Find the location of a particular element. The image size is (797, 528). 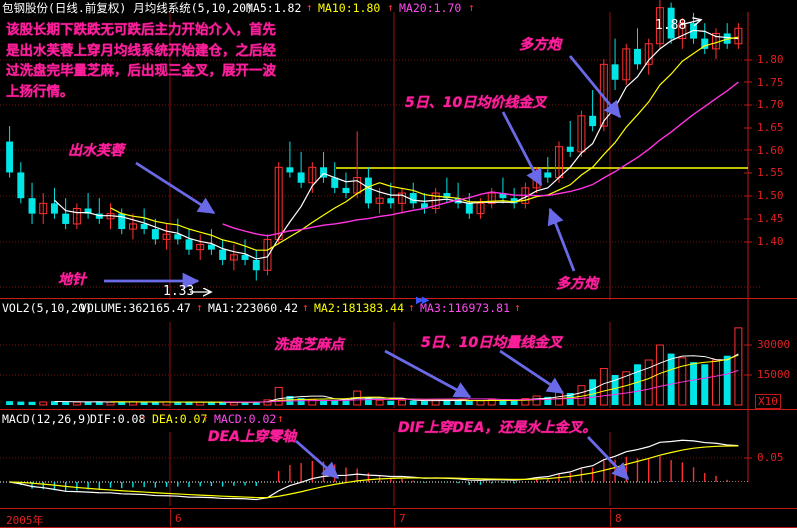

macd-dea-readout: DEA:0.07 is located at coordinates (180, 419).